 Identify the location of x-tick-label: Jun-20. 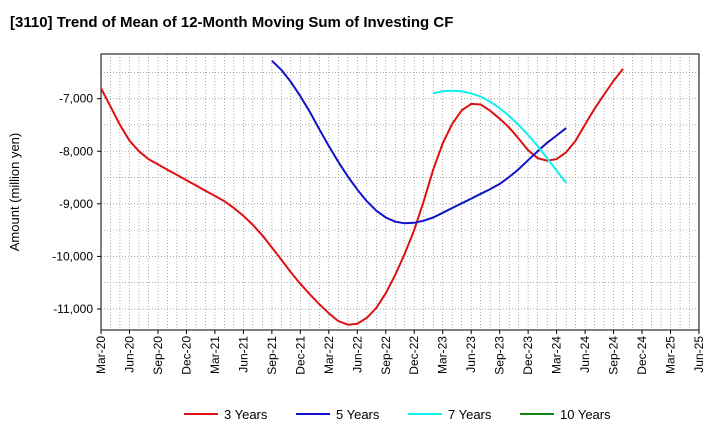
(129, 354).